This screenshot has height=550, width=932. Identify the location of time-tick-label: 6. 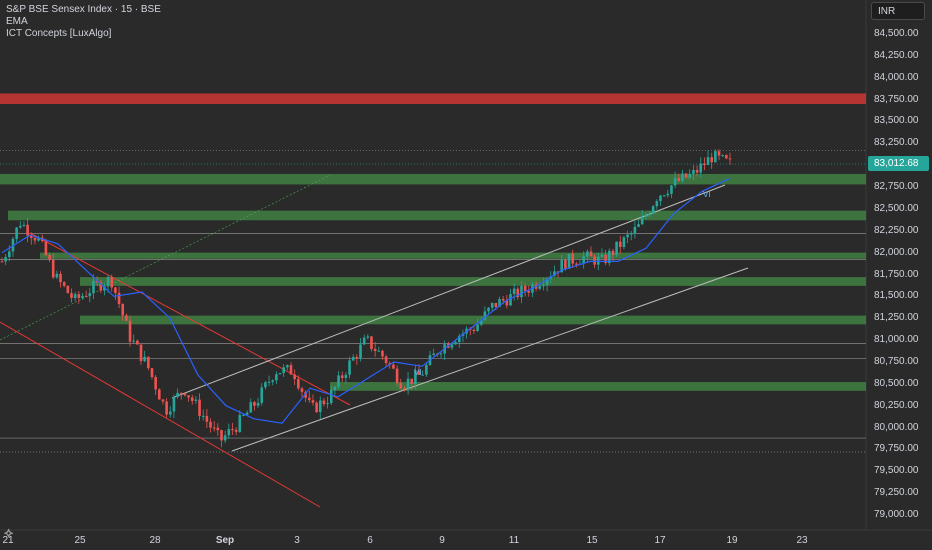
(370, 540).